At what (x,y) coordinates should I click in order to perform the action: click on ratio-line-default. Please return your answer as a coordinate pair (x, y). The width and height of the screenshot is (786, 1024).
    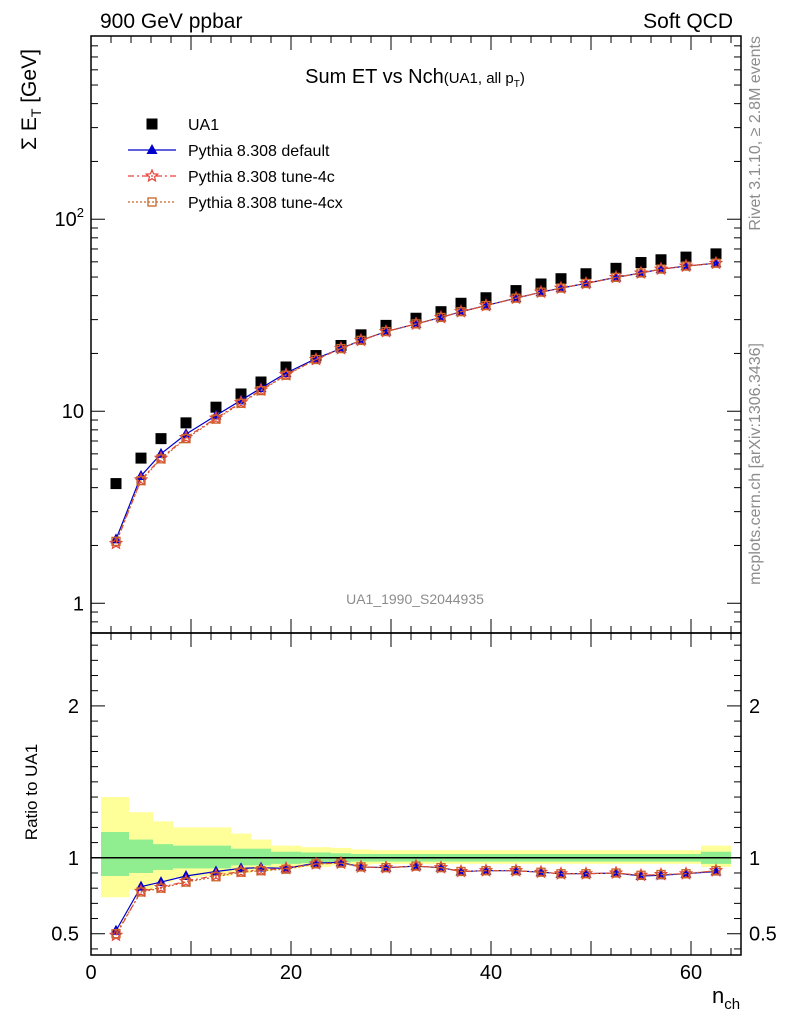
    Looking at the image, I should click on (416, 896).